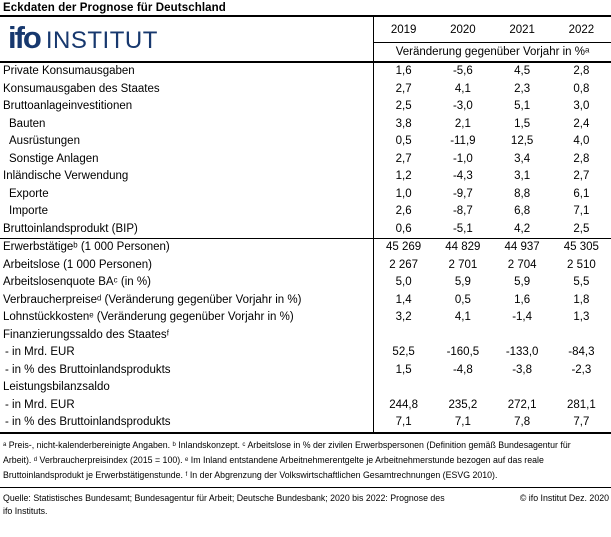  I want to click on row-values: 3,2 4,1 -1,4 1,3, so click(492, 318).